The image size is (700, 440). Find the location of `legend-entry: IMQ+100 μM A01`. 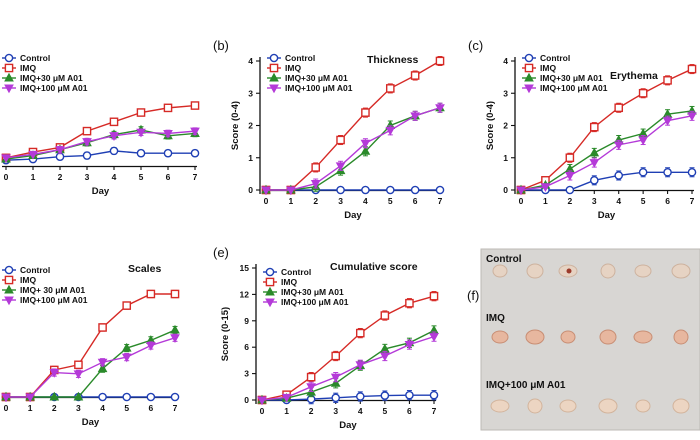

legend-entry: IMQ+100 μM A01 is located at coordinates (319, 88).